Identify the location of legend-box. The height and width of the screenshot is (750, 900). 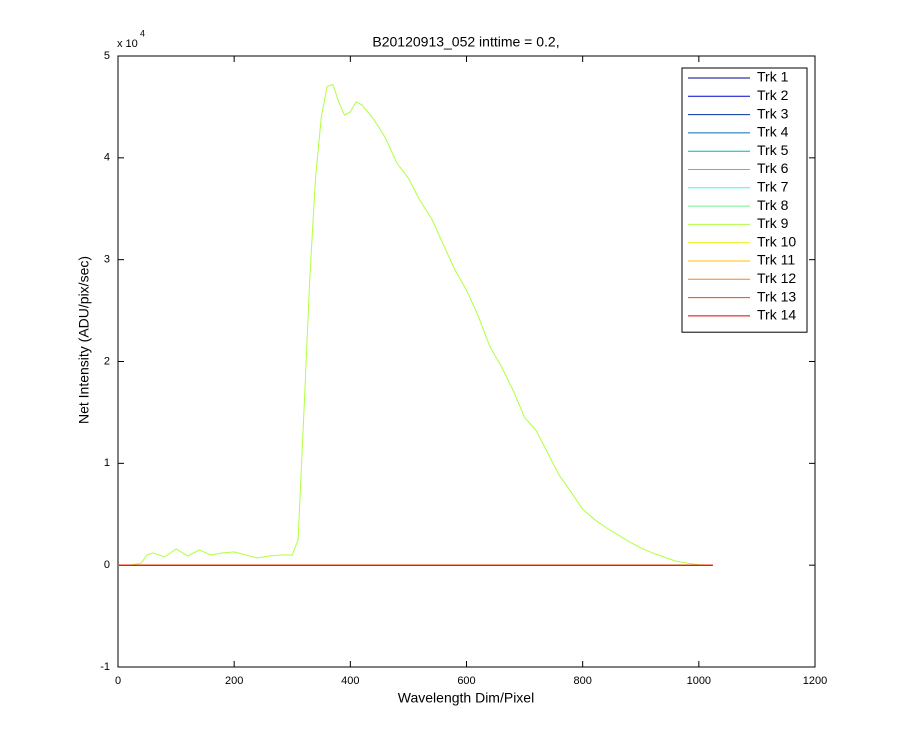
(744, 200).